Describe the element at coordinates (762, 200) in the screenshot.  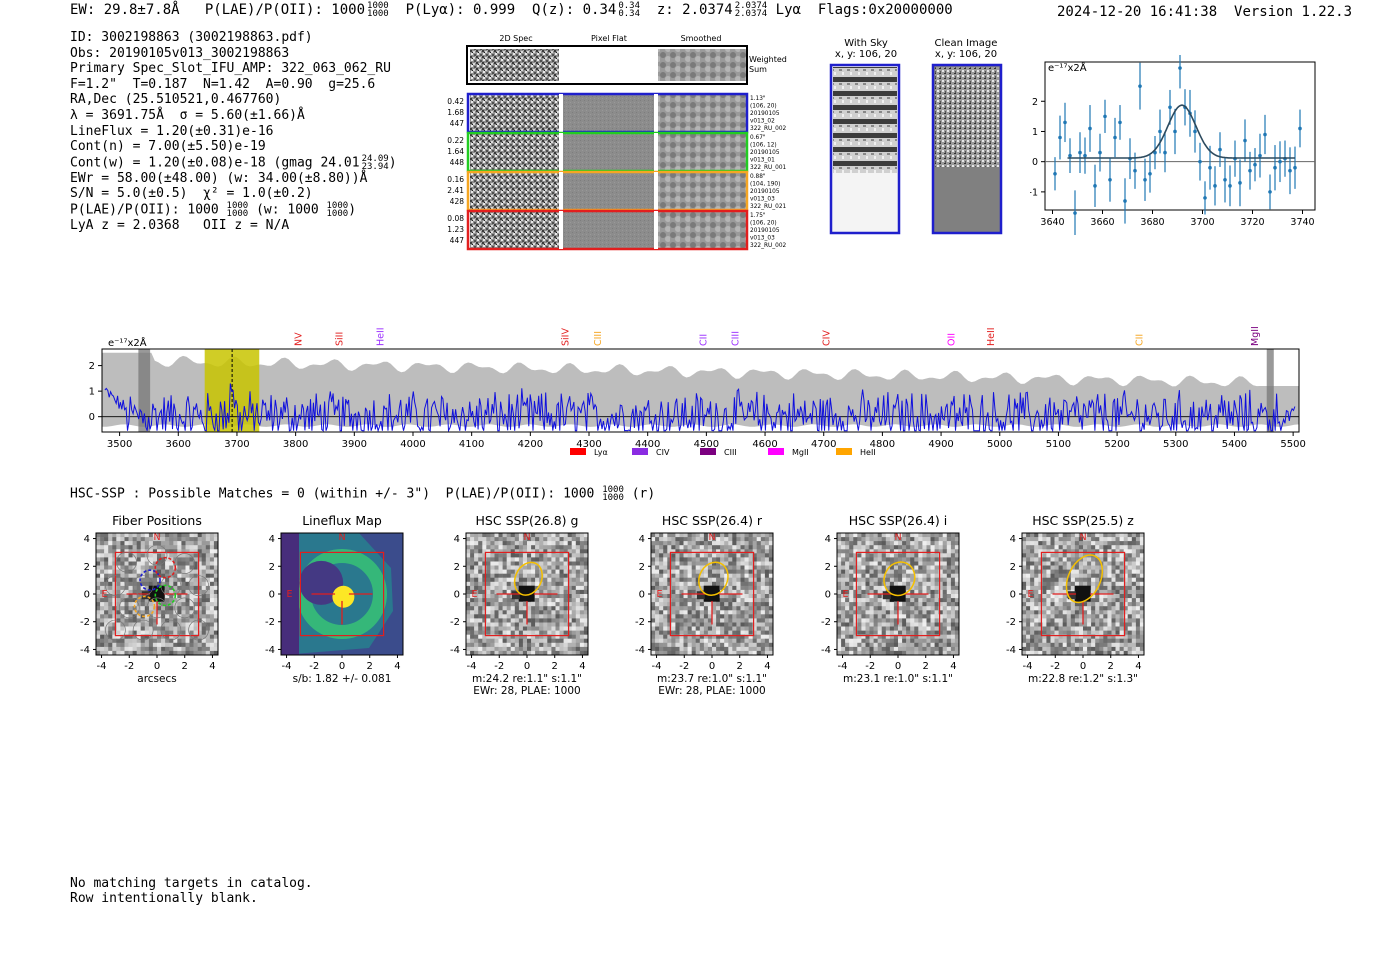
I see `fiber-row-info: v013_03` at that location.